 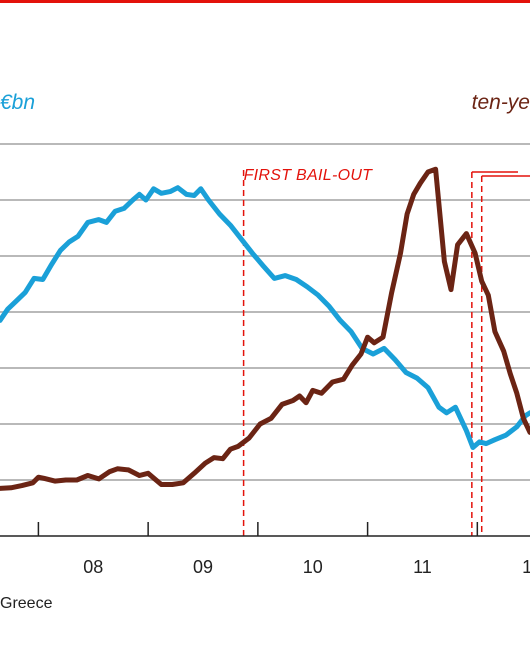 What do you see at coordinates (501, 102) in the screenshot?
I see `right-axis-label: ten-ye` at bounding box center [501, 102].